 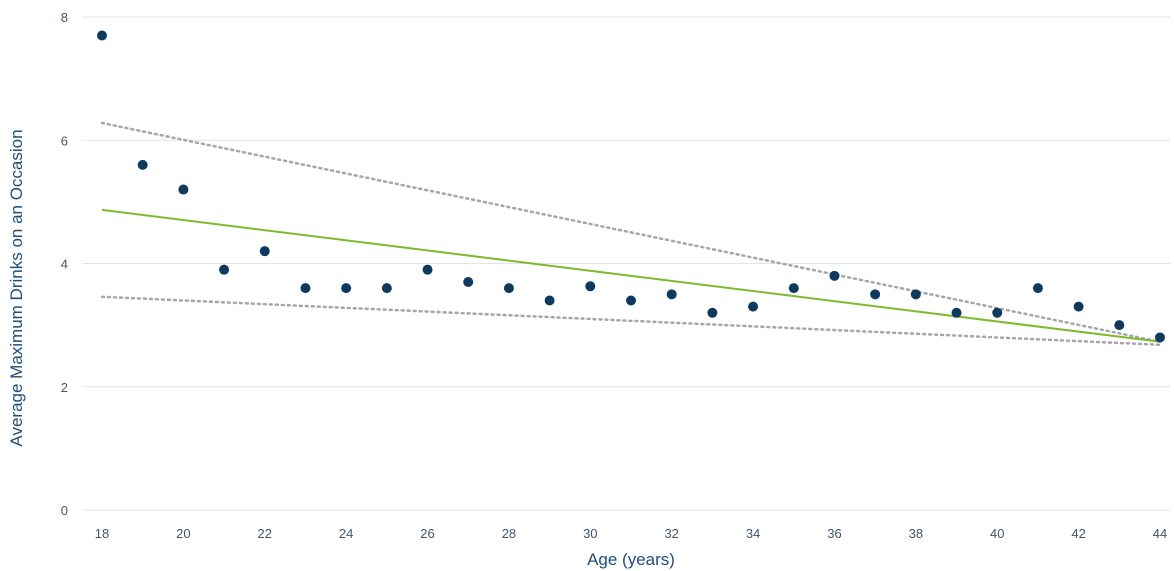 What do you see at coordinates (590, 533) in the screenshot?
I see `x-tick-label: 30` at bounding box center [590, 533].